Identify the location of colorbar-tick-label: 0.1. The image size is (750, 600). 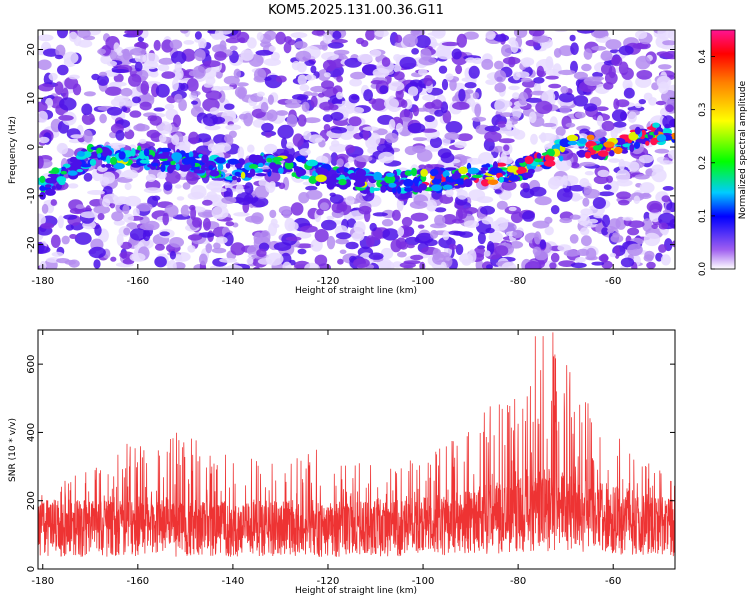
(703, 216).